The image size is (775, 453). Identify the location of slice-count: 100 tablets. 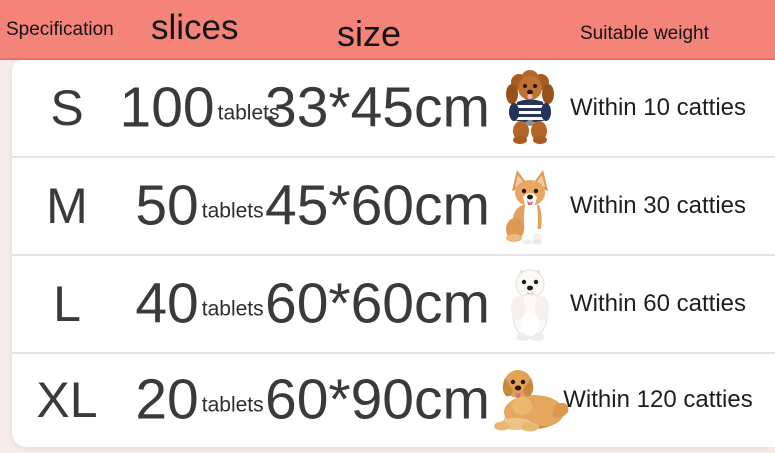
(199, 107).